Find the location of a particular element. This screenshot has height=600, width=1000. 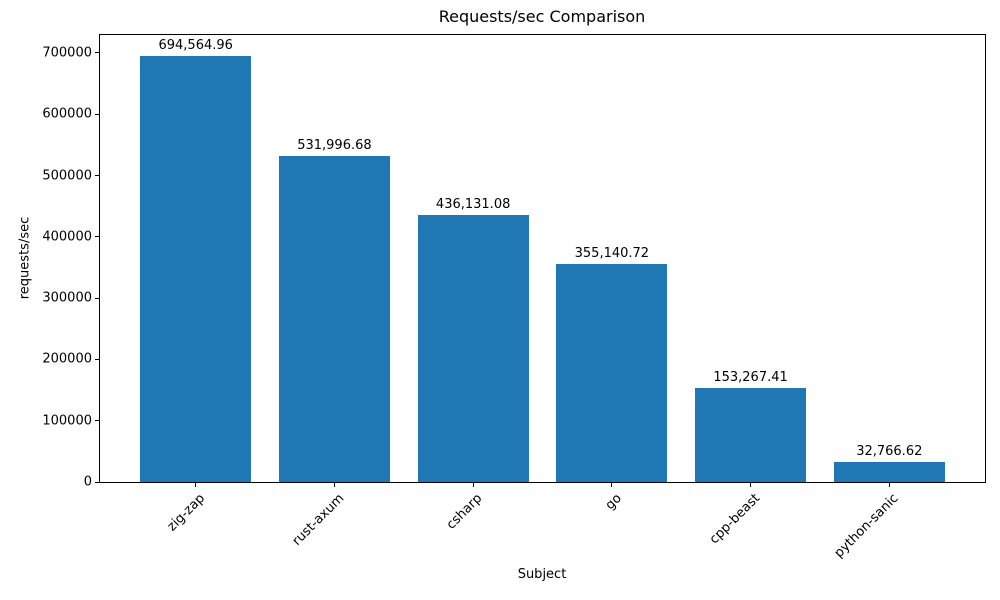

x-tick-label: csharp is located at coordinates (465, 512).